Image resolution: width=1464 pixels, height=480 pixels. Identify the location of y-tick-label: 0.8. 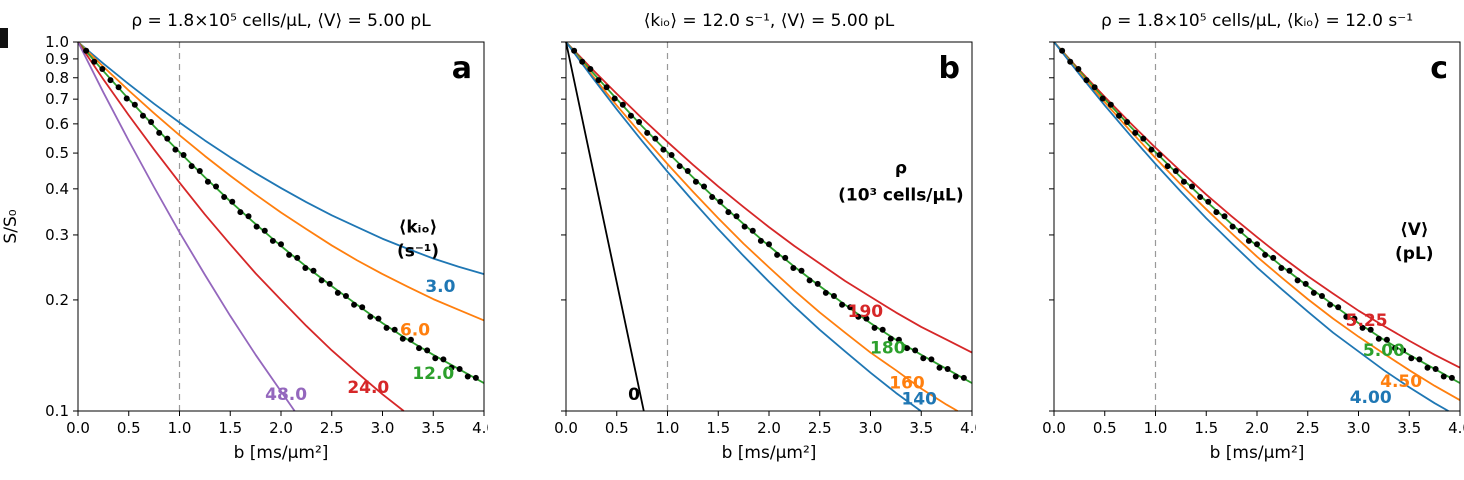
(57, 78).